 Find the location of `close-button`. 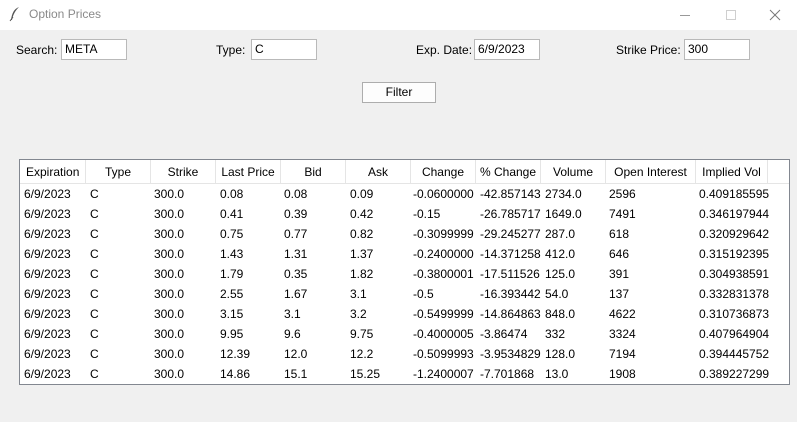

close-button is located at coordinates (774, 15).